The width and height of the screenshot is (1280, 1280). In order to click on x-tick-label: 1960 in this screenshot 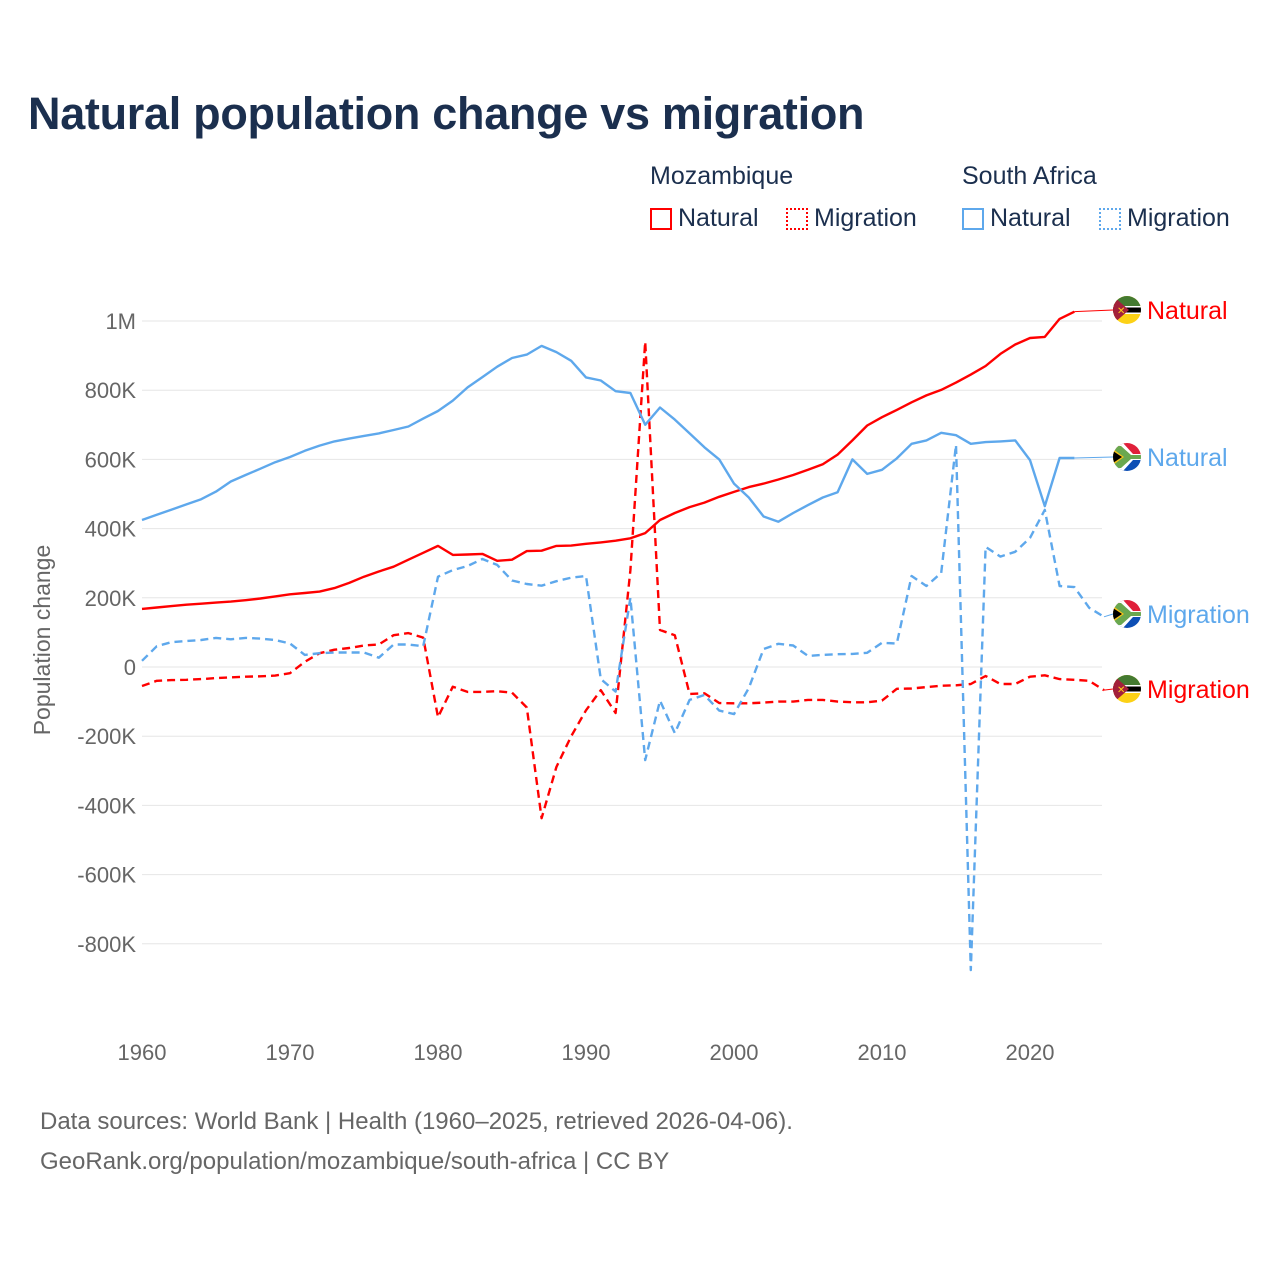, I will do `click(142, 1052)`.